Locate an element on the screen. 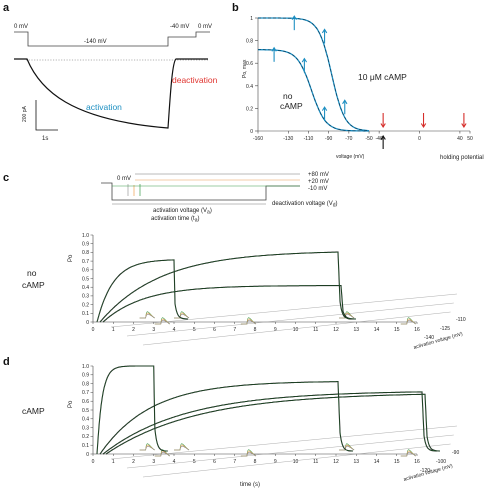 This screenshot has height=489, width=500. d-y-tick-label: 0.5 is located at coordinates (85, 411).